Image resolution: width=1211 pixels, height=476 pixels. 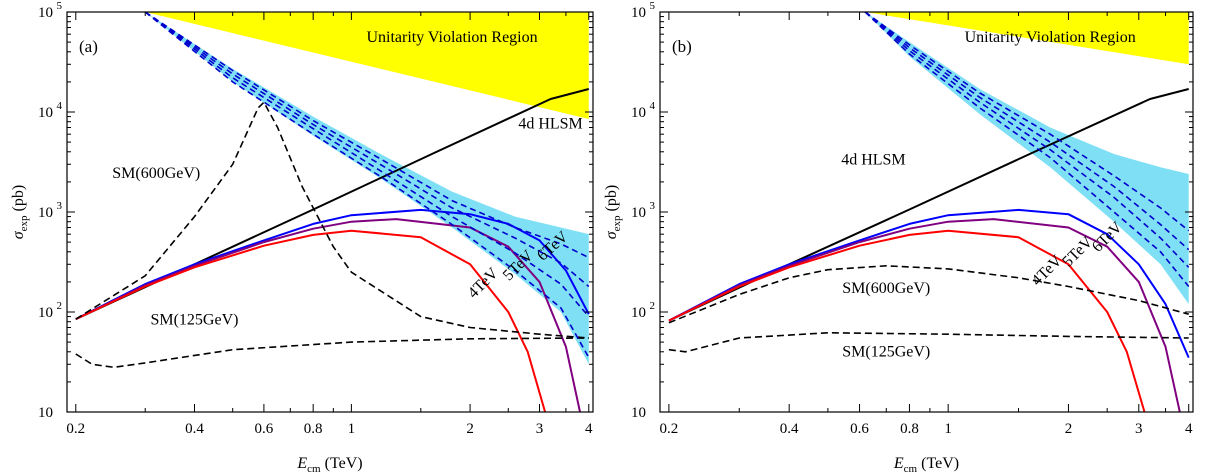 I want to click on unitarity-violation-region, so click(x=1027, y=93).